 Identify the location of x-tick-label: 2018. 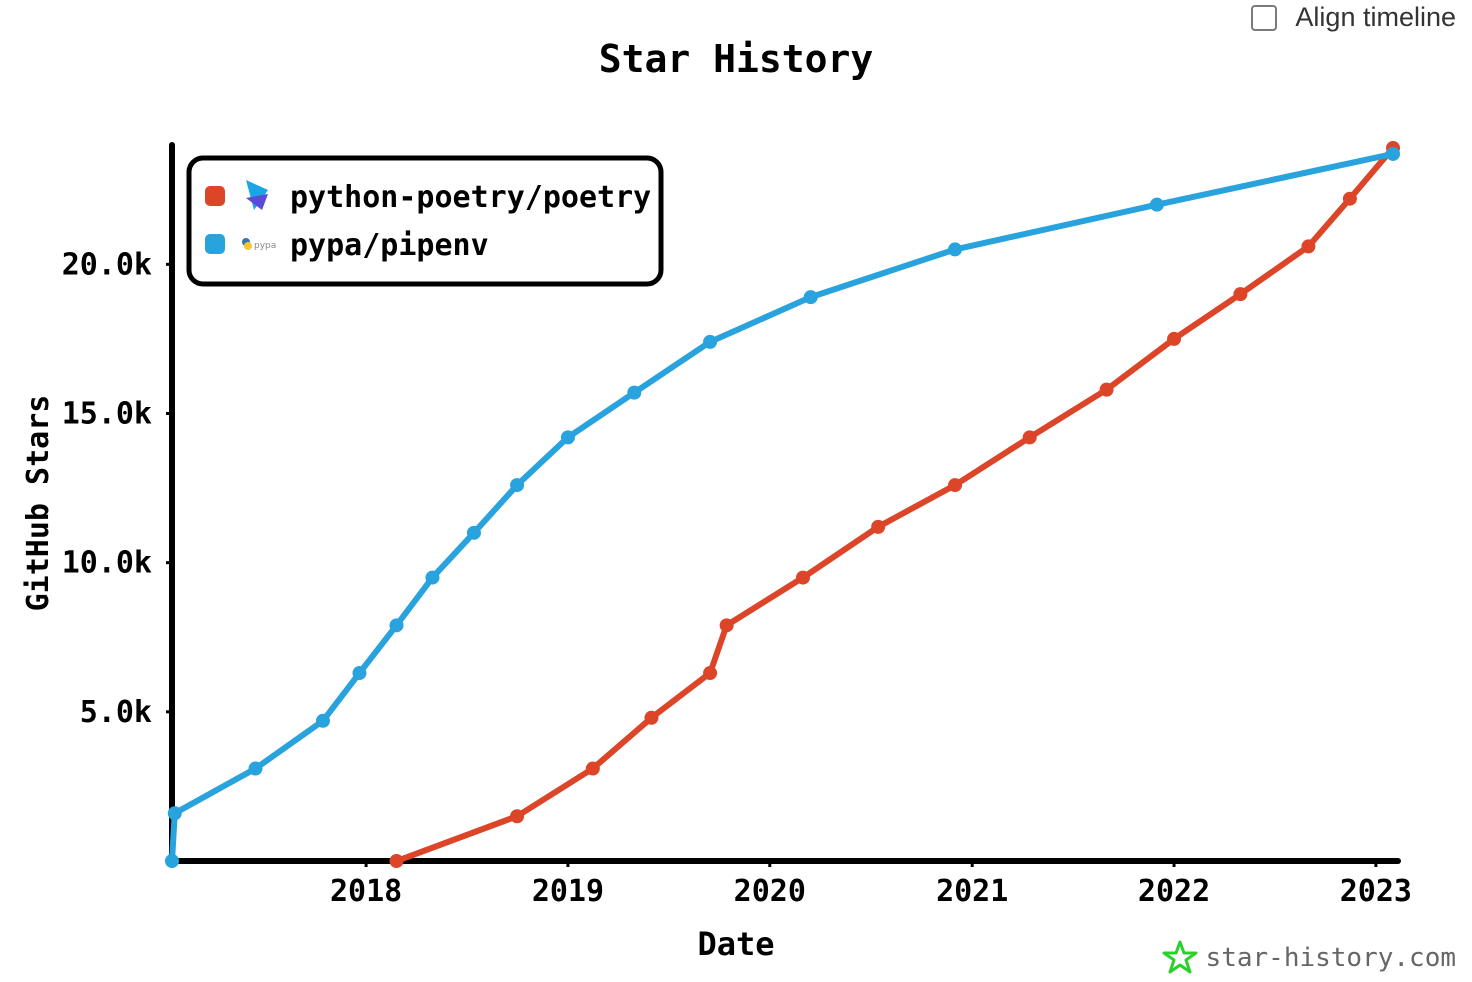
(366, 891).